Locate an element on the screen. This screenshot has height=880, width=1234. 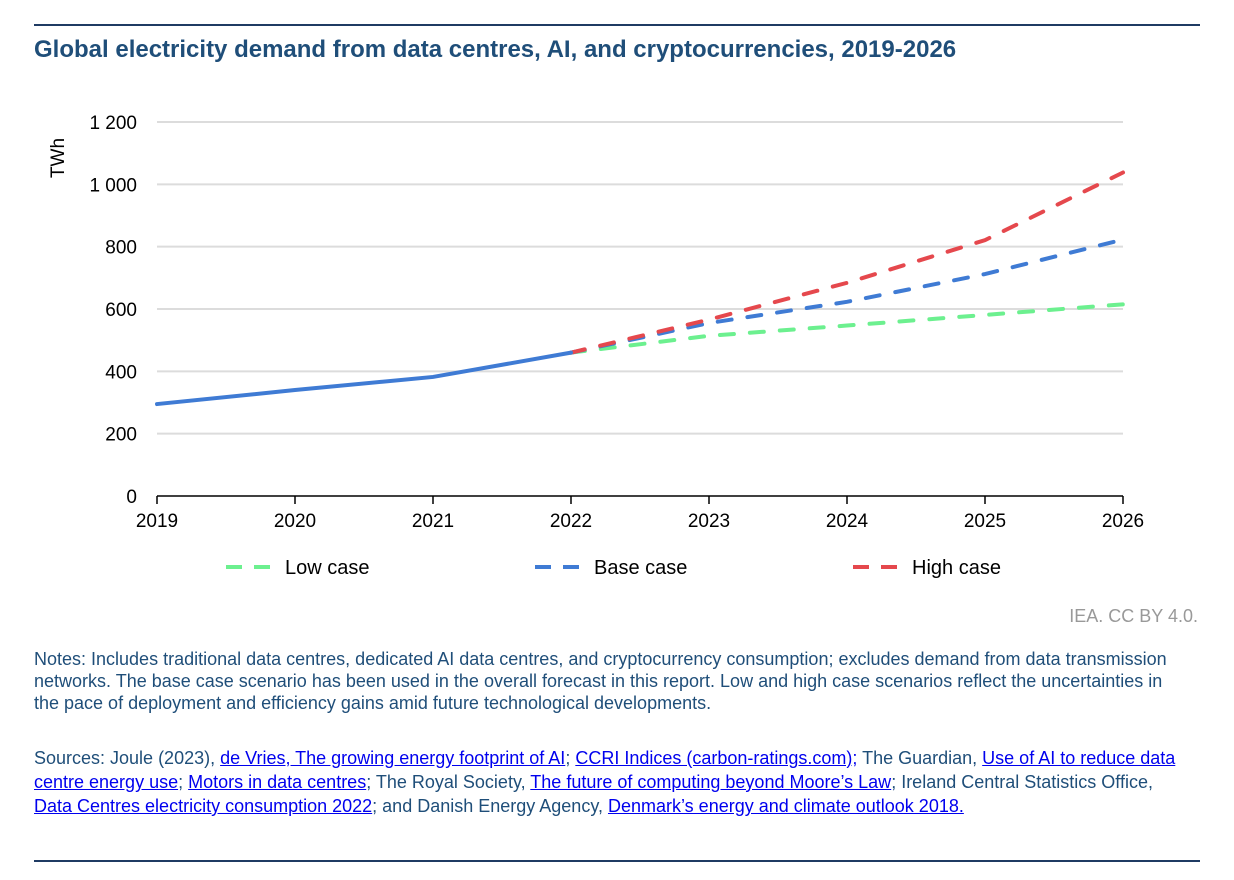
y-tick-label: 1 000 is located at coordinates (113, 185).